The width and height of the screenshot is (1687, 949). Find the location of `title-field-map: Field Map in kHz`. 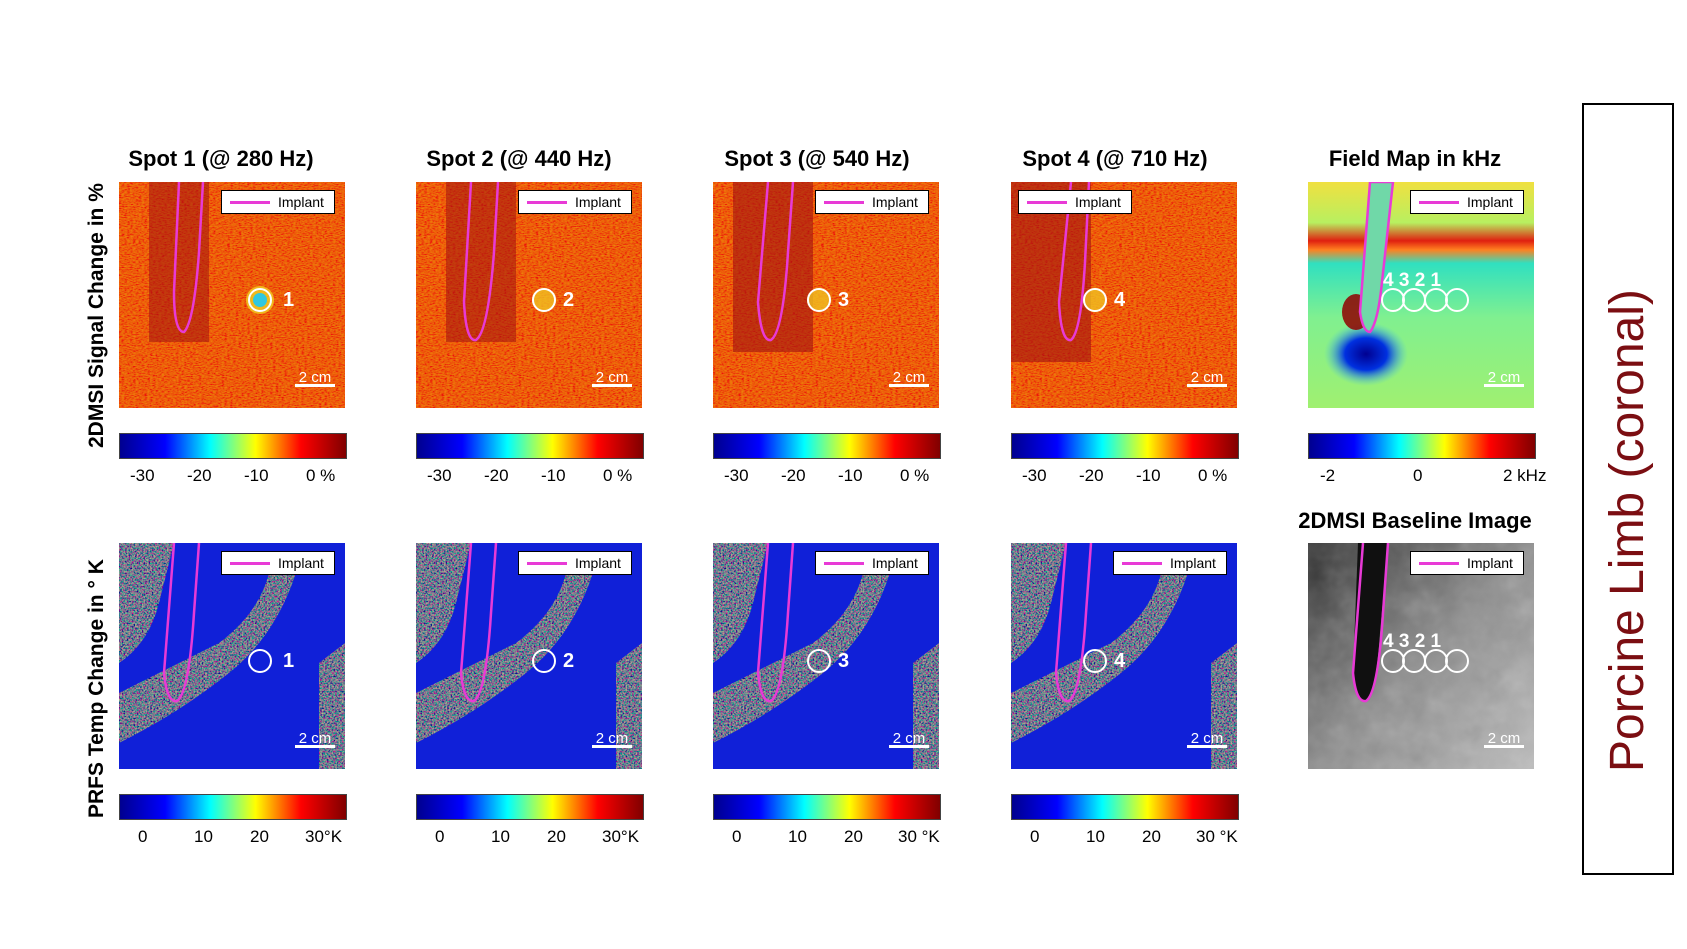

title-field-map: Field Map in kHz is located at coordinates (1415, 158).